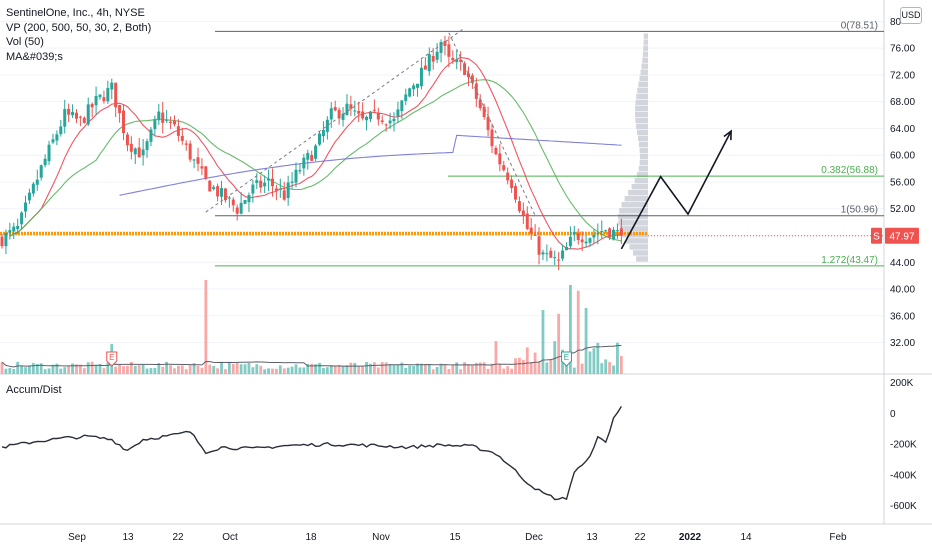 The width and height of the screenshot is (932, 550). I want to click on time-axis-tick: 13, so click(128, 537).